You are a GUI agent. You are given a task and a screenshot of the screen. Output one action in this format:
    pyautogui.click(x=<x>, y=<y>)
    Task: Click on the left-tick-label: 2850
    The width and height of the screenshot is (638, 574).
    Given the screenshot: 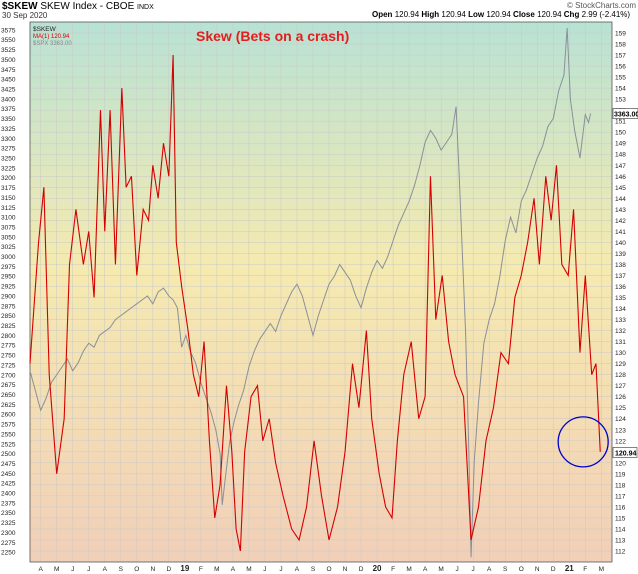 What is the action you would take?
    pyautogui.click(x=8, y=316)
    